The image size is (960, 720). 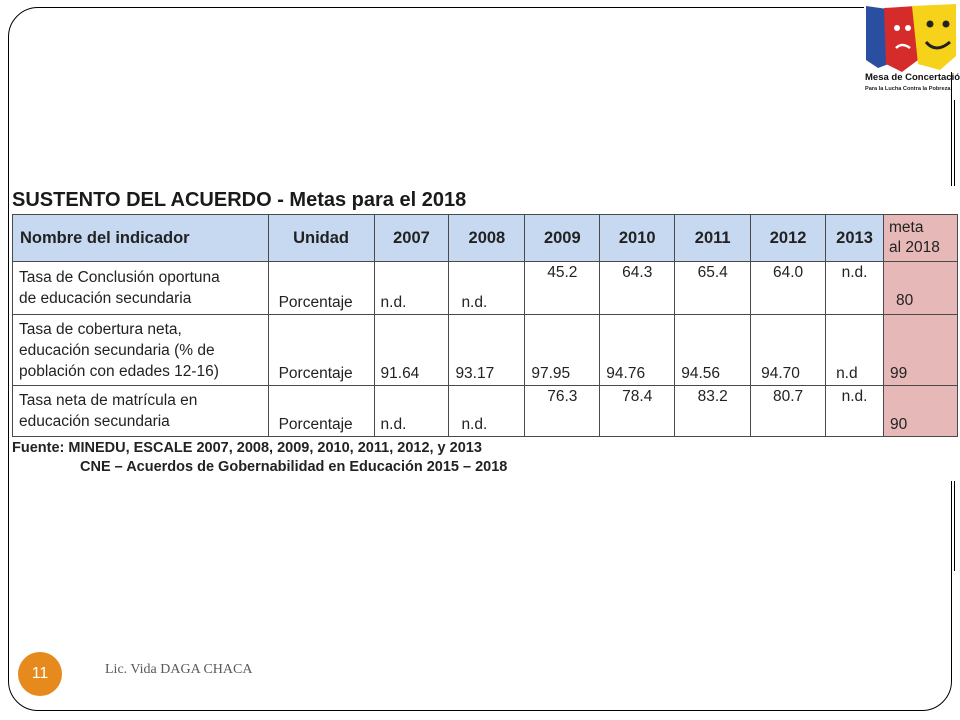 I want to click on author-footer: Lic. Vida DAGA CHACA, so click(x=179, y=669).